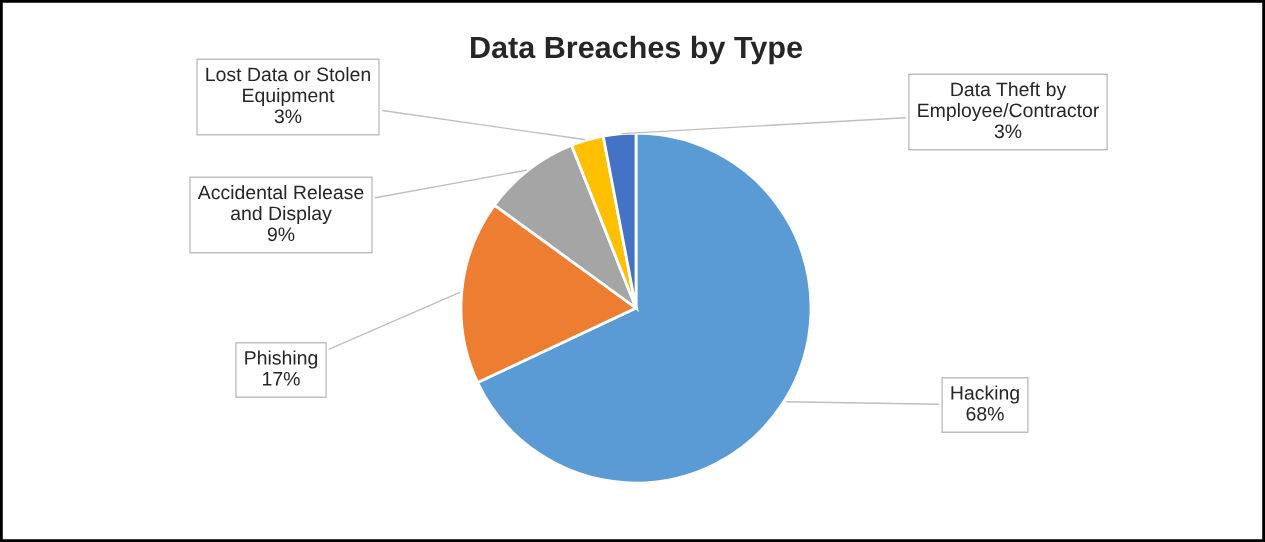 Image resolution: width=1265 pixels, height=542 pixels. What do you see at coordinates (288, 86) in the screenshot?
I see `slice-label: Lost Data or Stolen Equipment` at bounding box center [288, 86].